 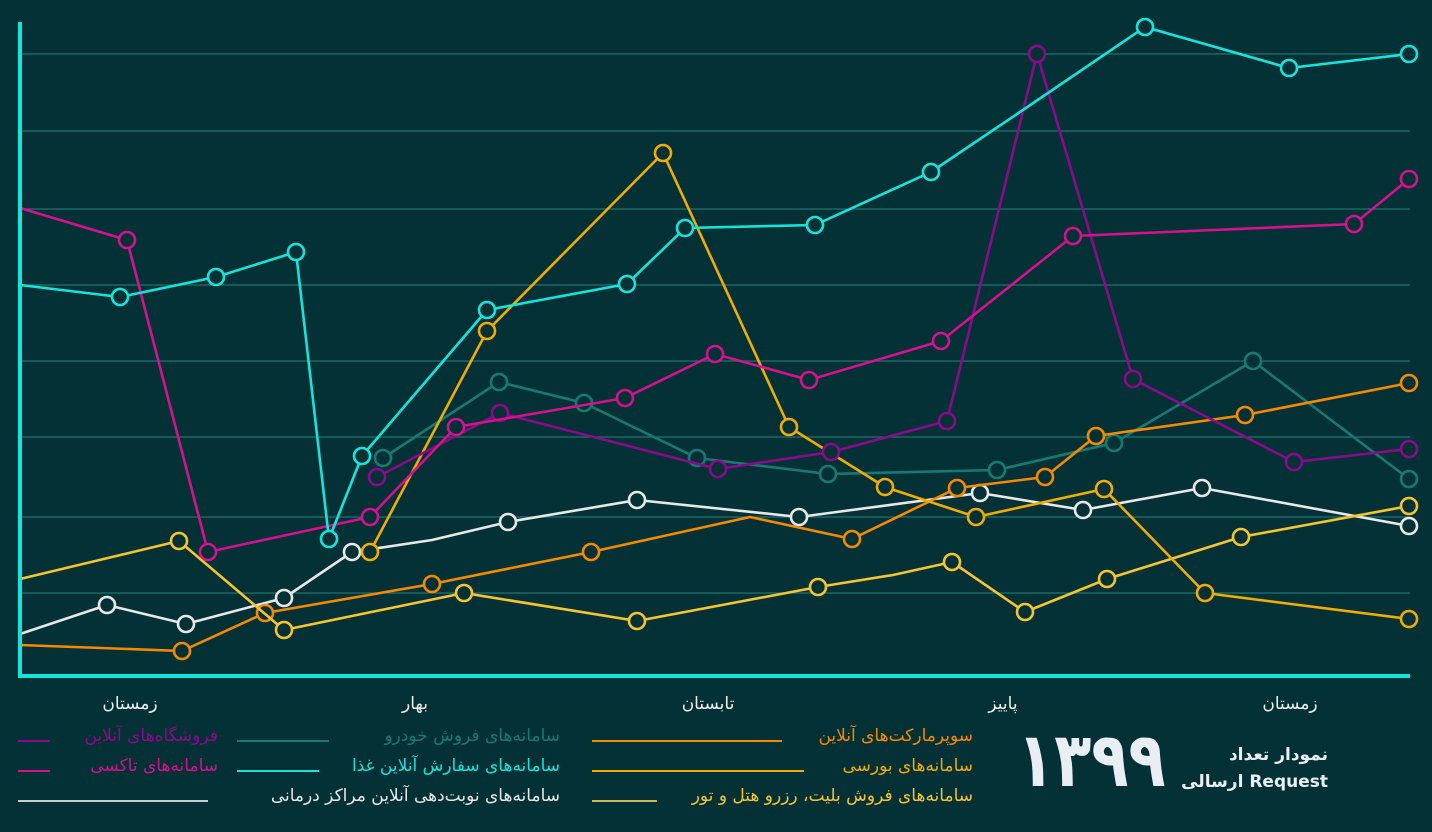 What do you see at coordinates (698, 771) in the screenshot?
I see `legend-line-stock` at bounding box center [698, 771].